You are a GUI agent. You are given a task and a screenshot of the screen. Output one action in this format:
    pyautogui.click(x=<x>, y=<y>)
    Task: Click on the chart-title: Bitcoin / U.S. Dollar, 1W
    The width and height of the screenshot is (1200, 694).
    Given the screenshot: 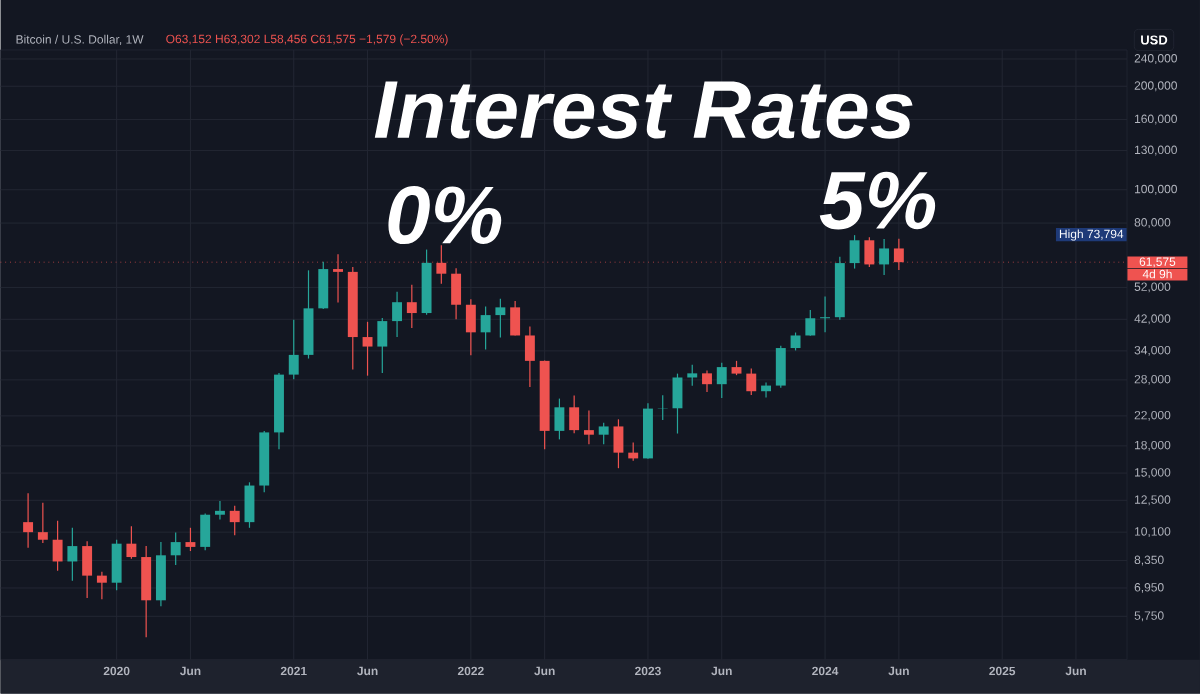 What is the action you would take?
    pyautogui.click(x=80, y=40)
    